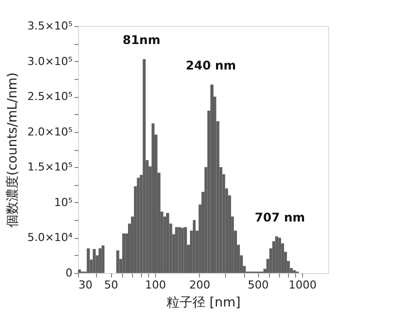 This screenshot has height=327, width=400. Describe the element at coordinates (49, 97) in the screenshot. I see `y-tick-label: 2.5×10⁵` at that location.